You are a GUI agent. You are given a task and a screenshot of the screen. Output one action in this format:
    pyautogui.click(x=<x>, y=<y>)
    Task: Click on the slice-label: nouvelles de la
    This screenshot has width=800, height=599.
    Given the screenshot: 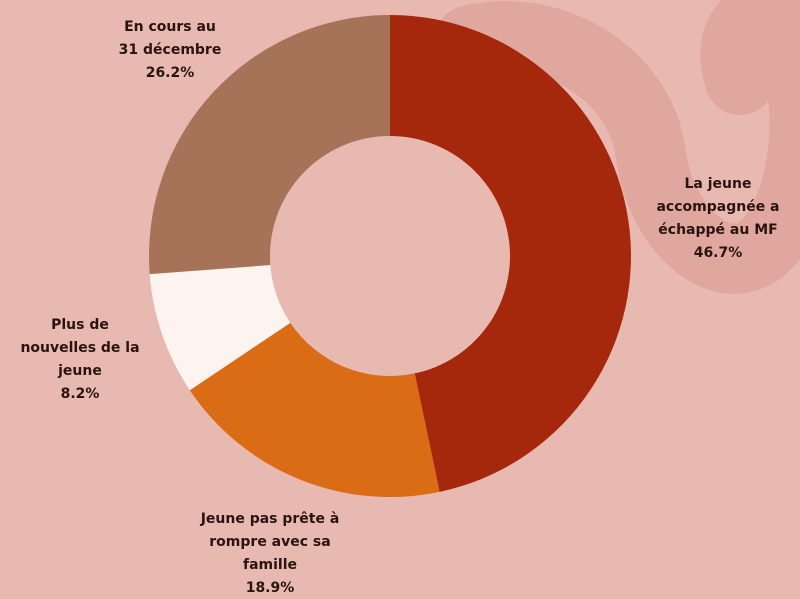 What is the action you would take?
    pyautogui.click(x=79, y=348)
    